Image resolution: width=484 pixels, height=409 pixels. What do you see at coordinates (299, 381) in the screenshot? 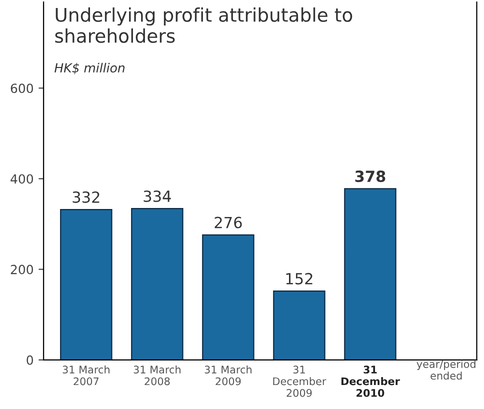
I see `x-tick-label: 31 December 2009` at bounding box center [299, 381].